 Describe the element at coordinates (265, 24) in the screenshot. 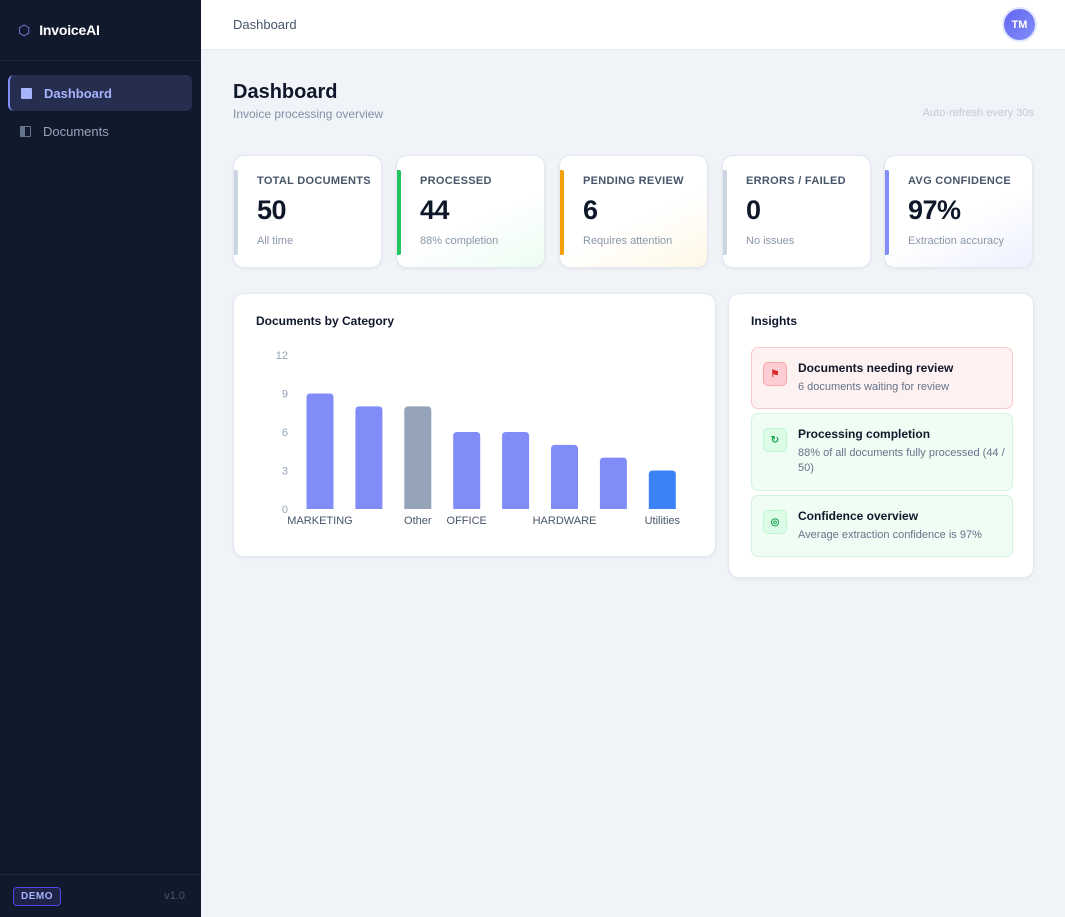

I see `breadcrumb: Dashboard` at that location.